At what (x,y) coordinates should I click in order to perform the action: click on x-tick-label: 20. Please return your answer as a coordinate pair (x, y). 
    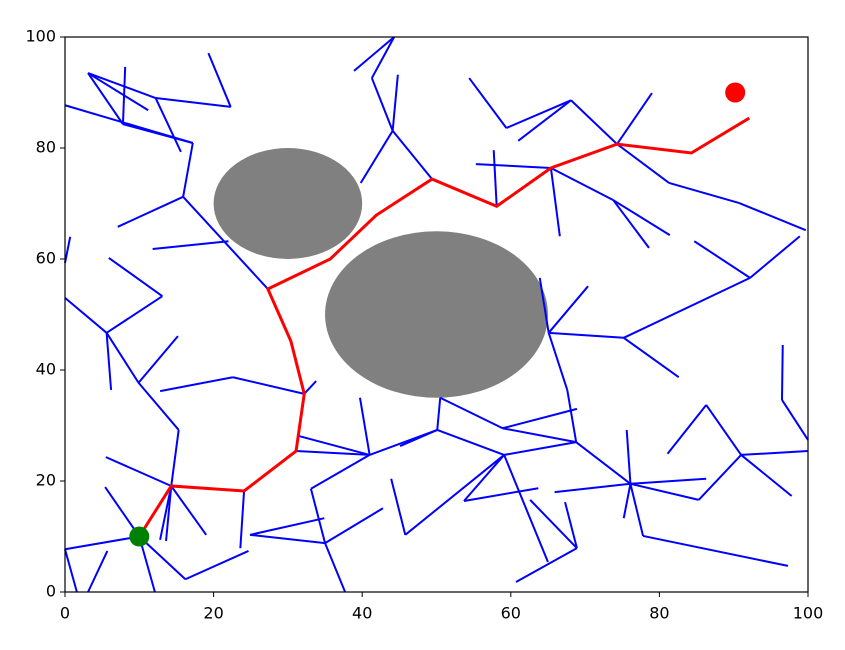
    Looking at the image, I should click on (213, 613).